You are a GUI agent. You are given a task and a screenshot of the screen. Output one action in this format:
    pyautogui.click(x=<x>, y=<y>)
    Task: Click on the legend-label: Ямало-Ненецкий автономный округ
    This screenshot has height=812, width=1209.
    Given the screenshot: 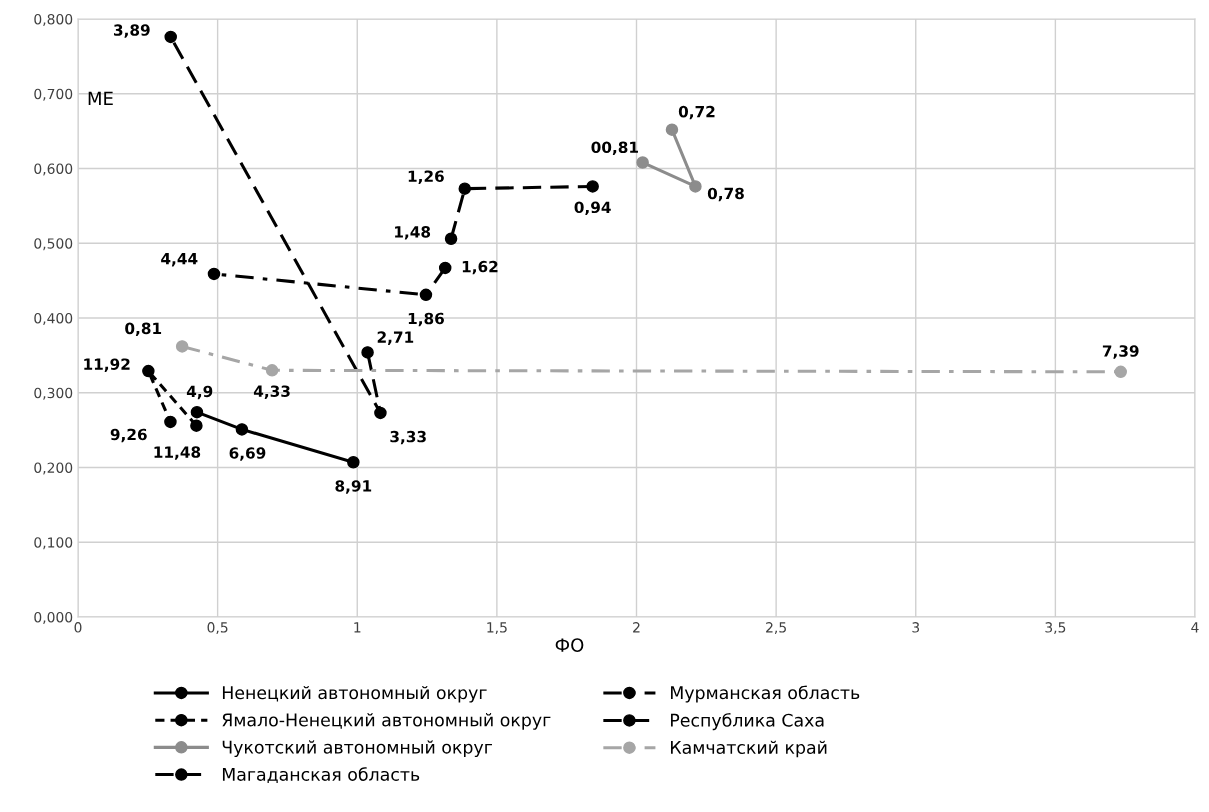 What is the action you would take?
    pyautogui.click(x=386, y=721)
    